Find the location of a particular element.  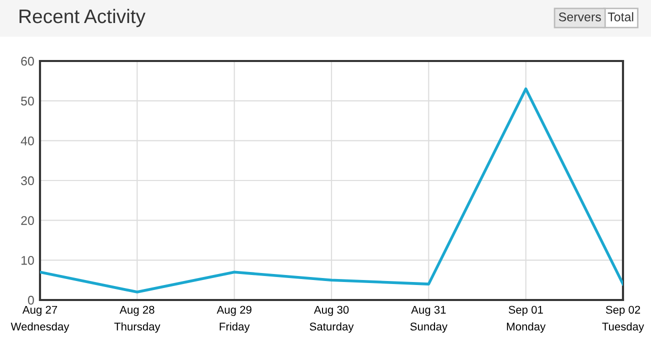

x-tick-label: Aug 29 Friday is located at coordinates (234, 319).